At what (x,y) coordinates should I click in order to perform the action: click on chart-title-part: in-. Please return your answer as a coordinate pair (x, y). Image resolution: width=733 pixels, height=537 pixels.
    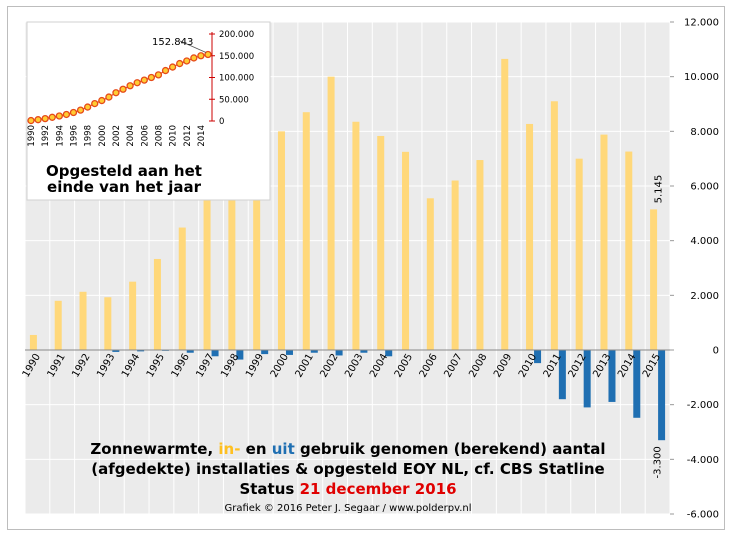
    Looking at the image, I should click on (229, 449).